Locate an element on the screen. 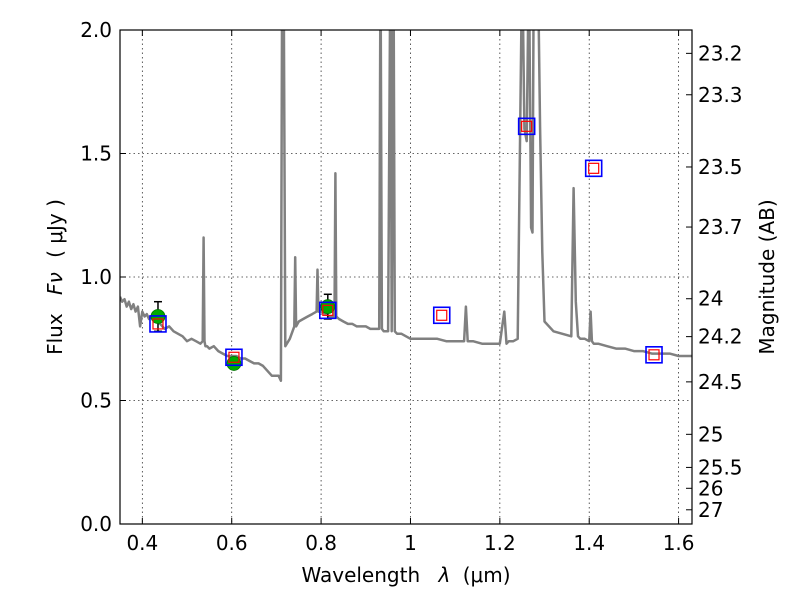  right-tick-label: 25 is located at coordinates (710, 434).